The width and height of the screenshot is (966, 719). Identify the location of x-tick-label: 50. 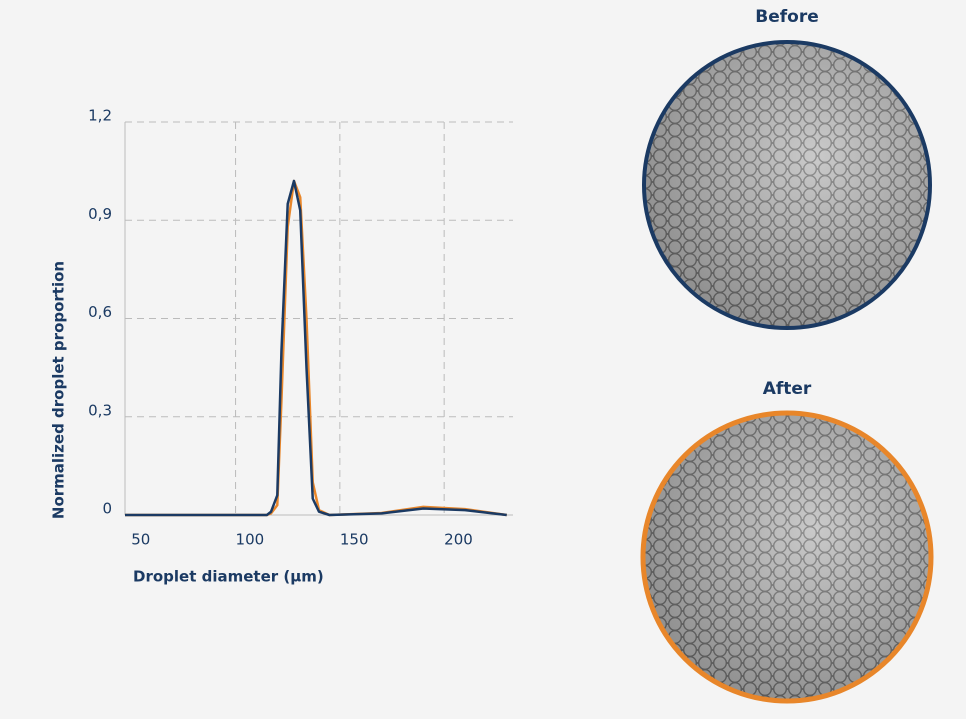
(140, 540).